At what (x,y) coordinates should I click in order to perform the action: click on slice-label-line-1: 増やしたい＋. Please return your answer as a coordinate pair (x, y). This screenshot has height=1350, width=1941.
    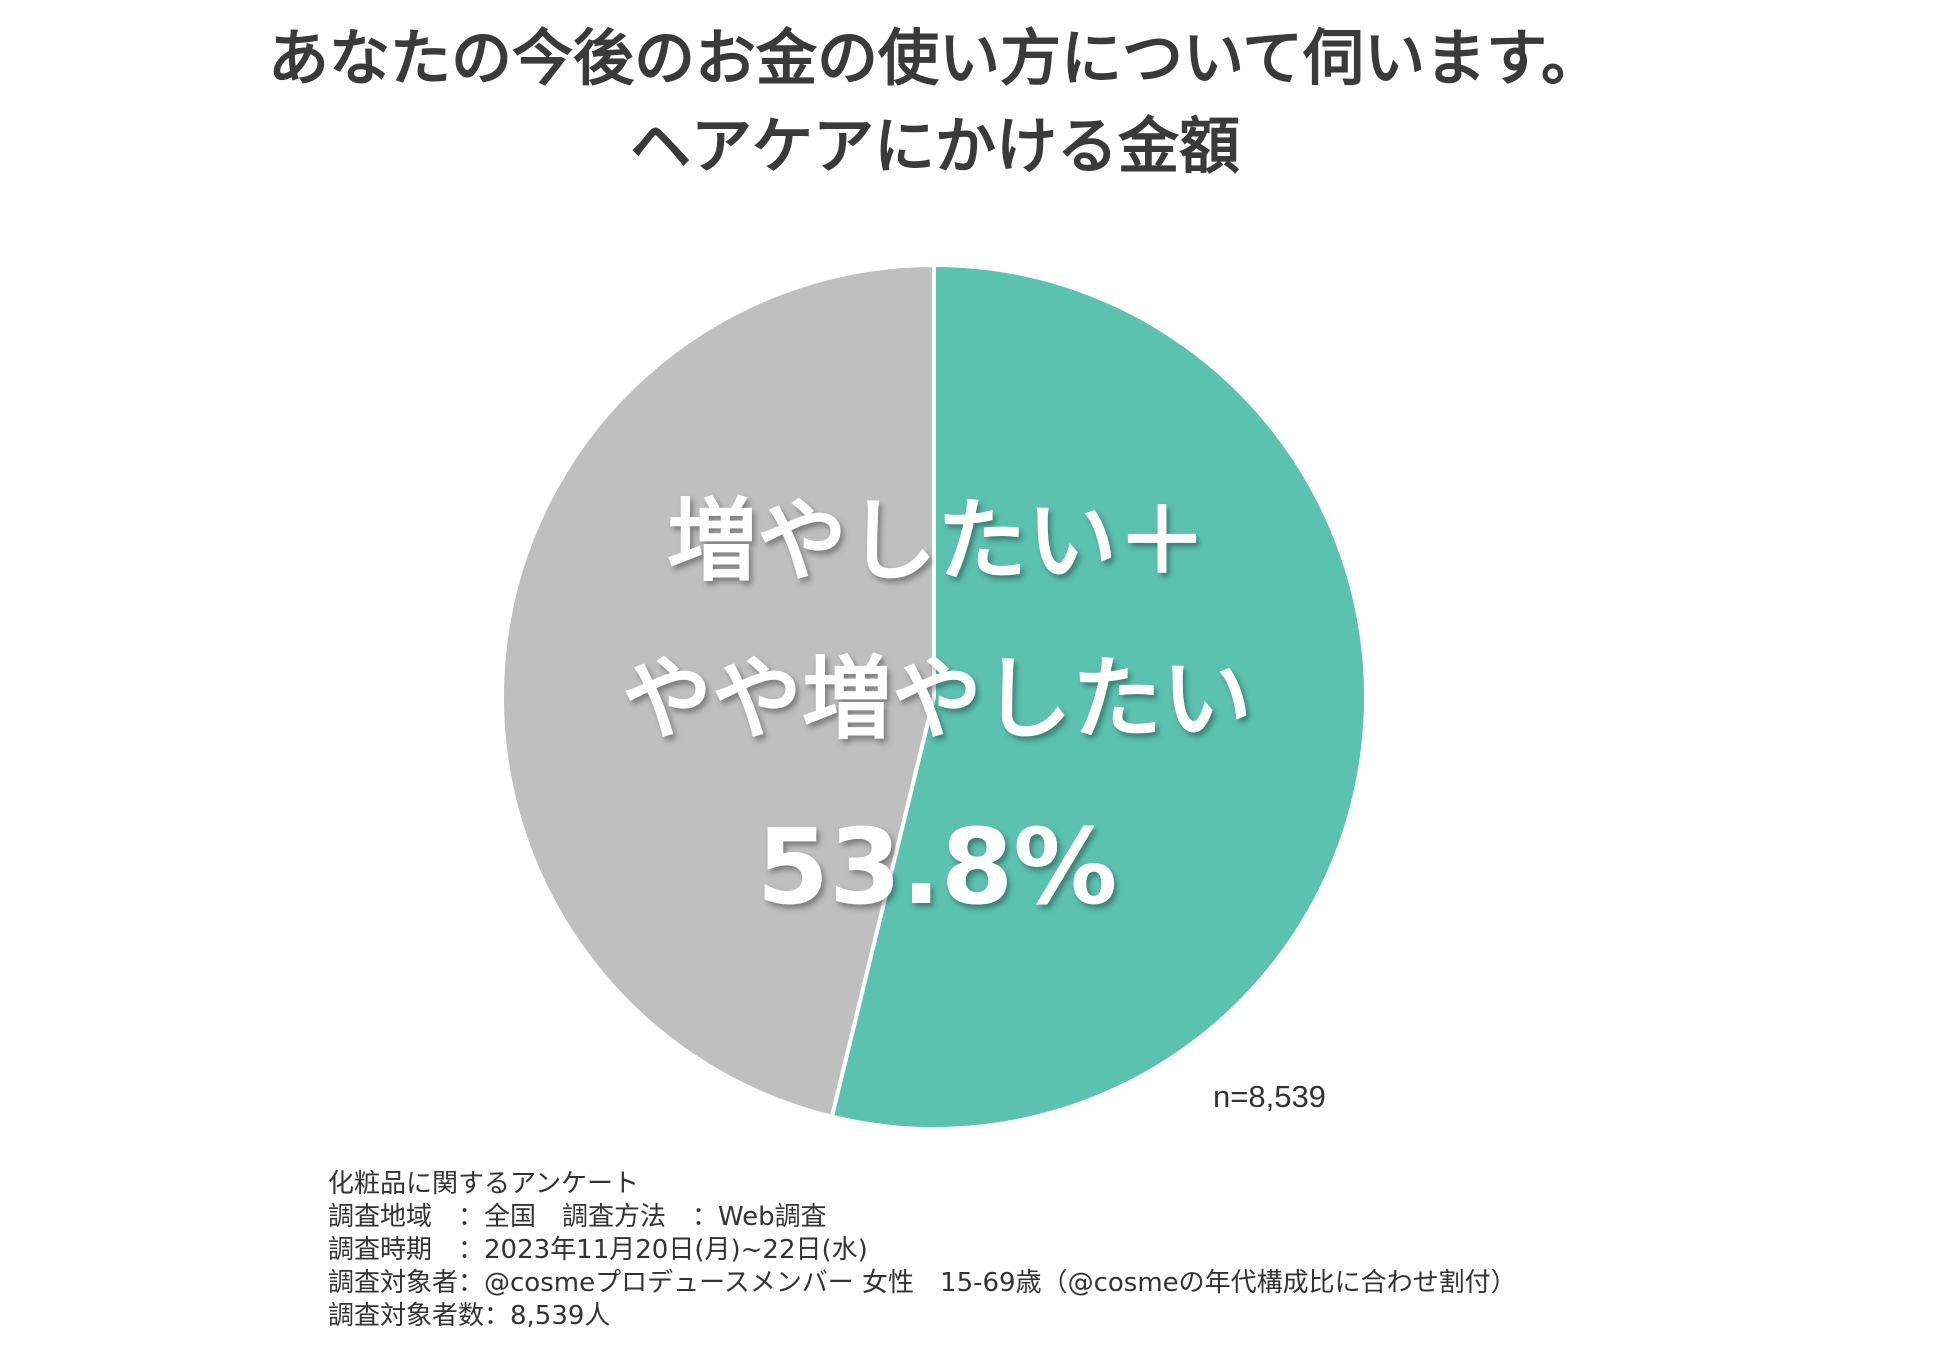
    Looking at the image, I should click on (937, 541).